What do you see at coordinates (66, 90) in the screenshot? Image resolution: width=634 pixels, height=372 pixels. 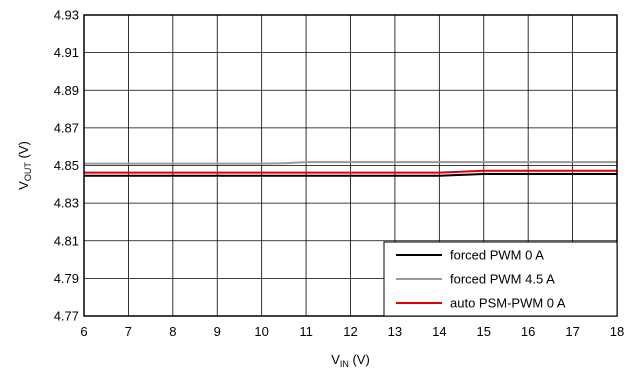 I see `y-tick-label: 4.89` at bounding box center [66, 90].